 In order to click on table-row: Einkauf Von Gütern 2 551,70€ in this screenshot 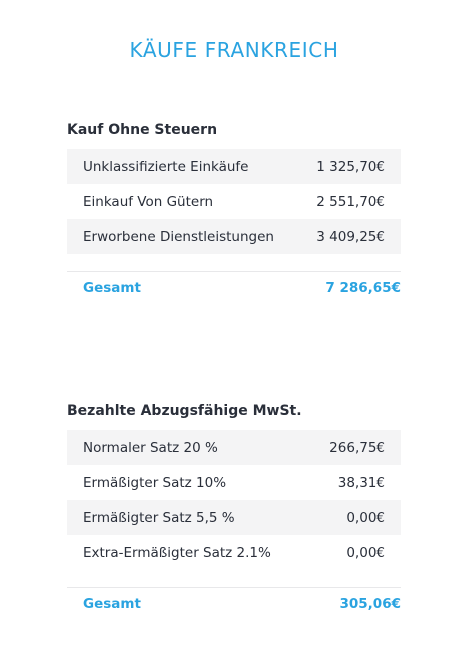, I will do `click(234, 201)`.